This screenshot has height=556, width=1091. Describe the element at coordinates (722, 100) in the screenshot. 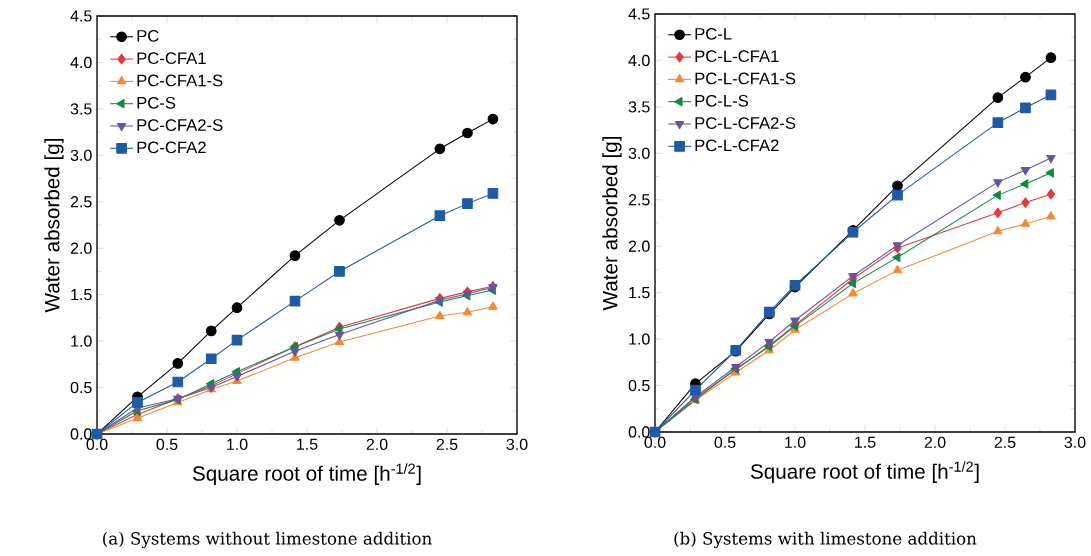

I see `legend-label: PC-L-S` at that location.